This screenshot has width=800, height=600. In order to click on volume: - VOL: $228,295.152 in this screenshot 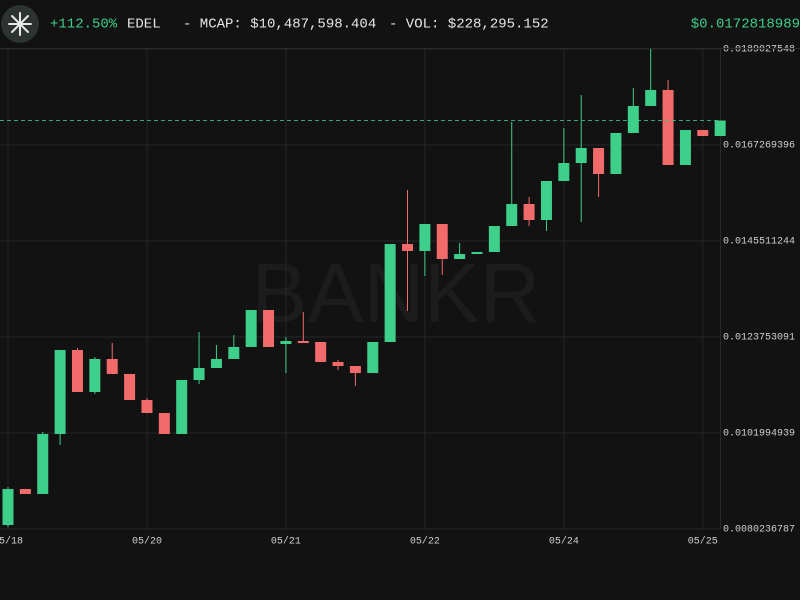, I will do `click(469, 25)`.